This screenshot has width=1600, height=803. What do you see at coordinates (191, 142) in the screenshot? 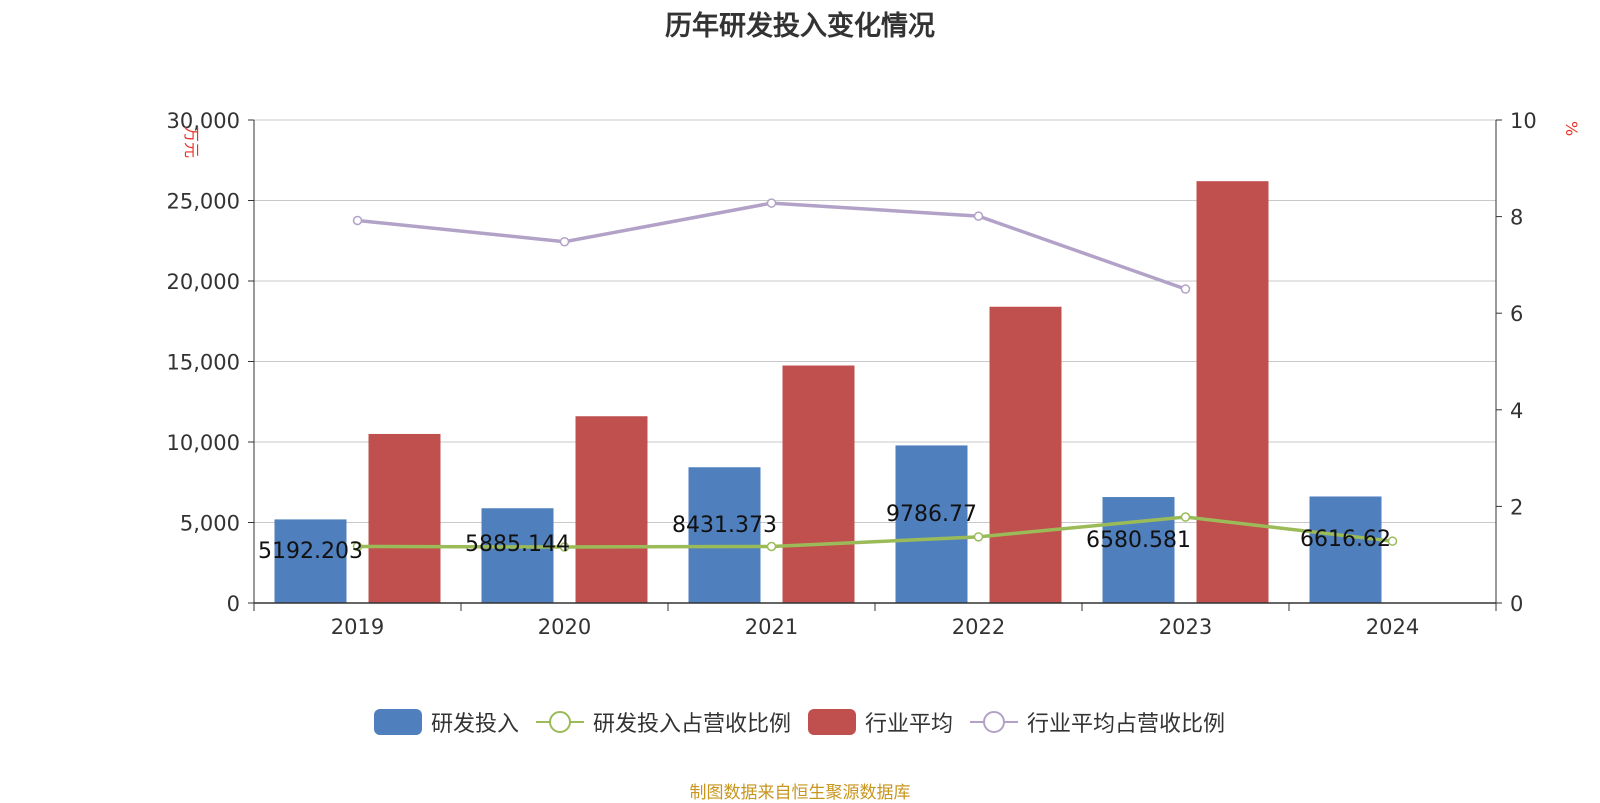
I see `left-axis-unit: 万元` at bounding box center [191, 142].